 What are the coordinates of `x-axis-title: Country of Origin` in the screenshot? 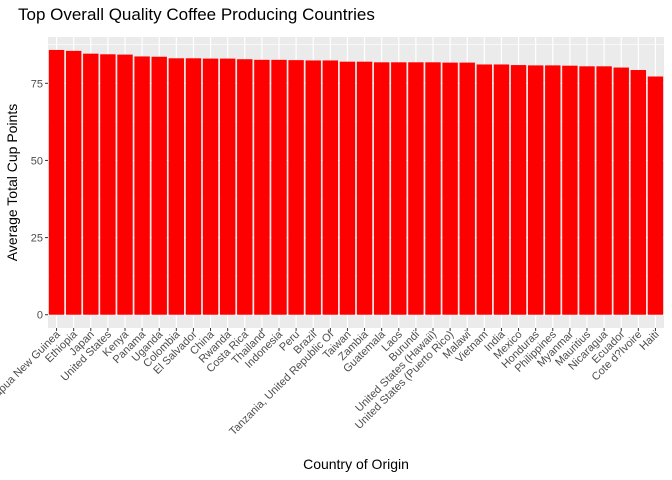 It's located at (356, 464).